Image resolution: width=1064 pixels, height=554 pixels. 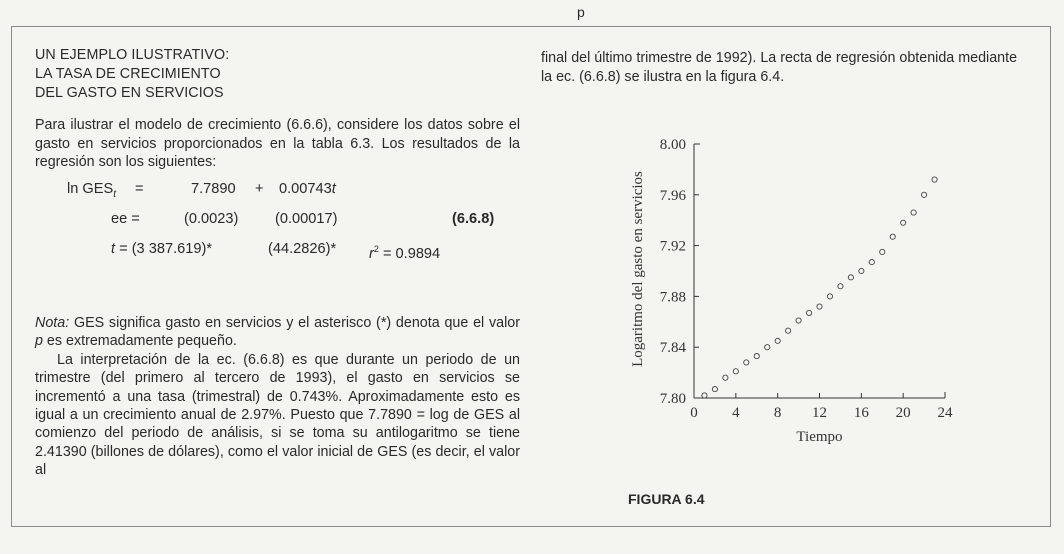 I want to click on x-tick-label: 12, so click(x=819, y=413).